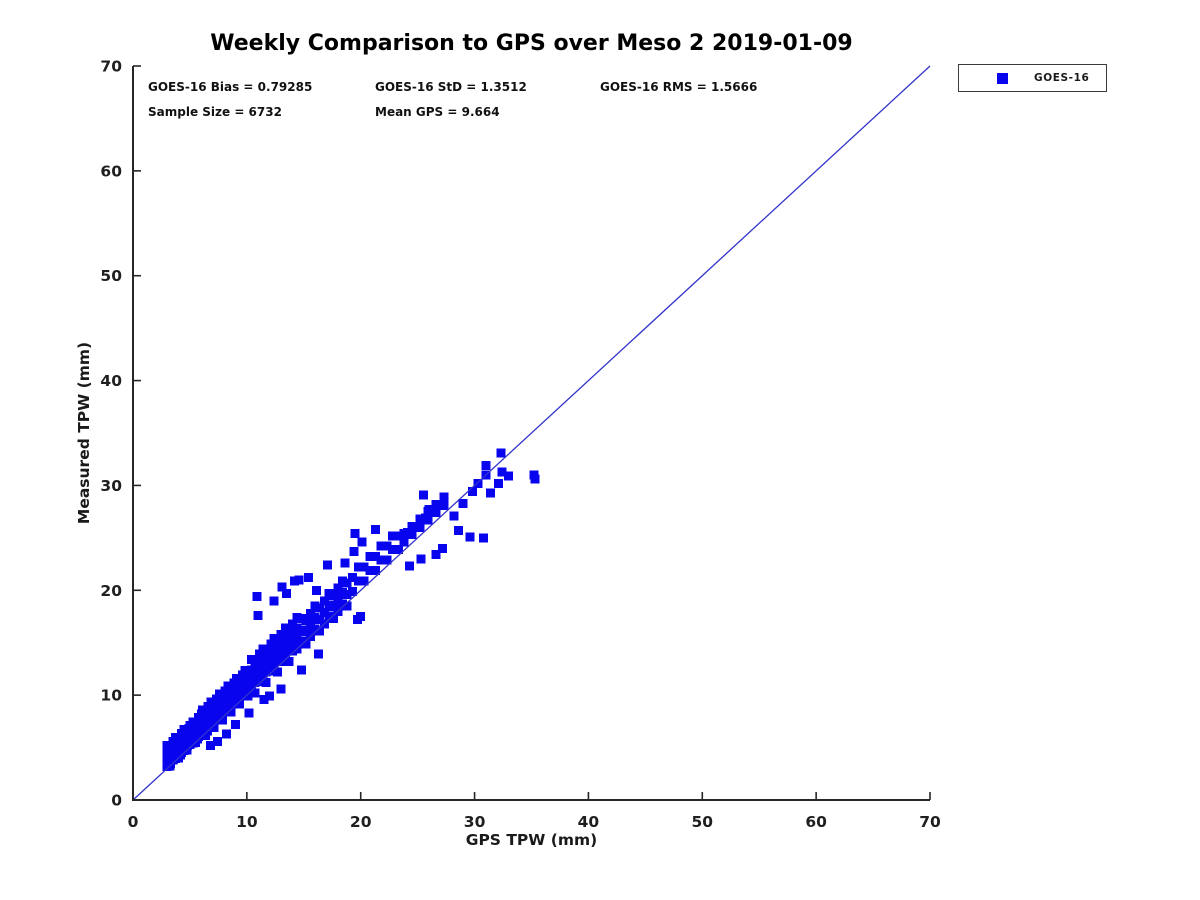  Describe the element at coordinates (111, 696) in the screenshot. I see `y-tick-label: 10` at that location.